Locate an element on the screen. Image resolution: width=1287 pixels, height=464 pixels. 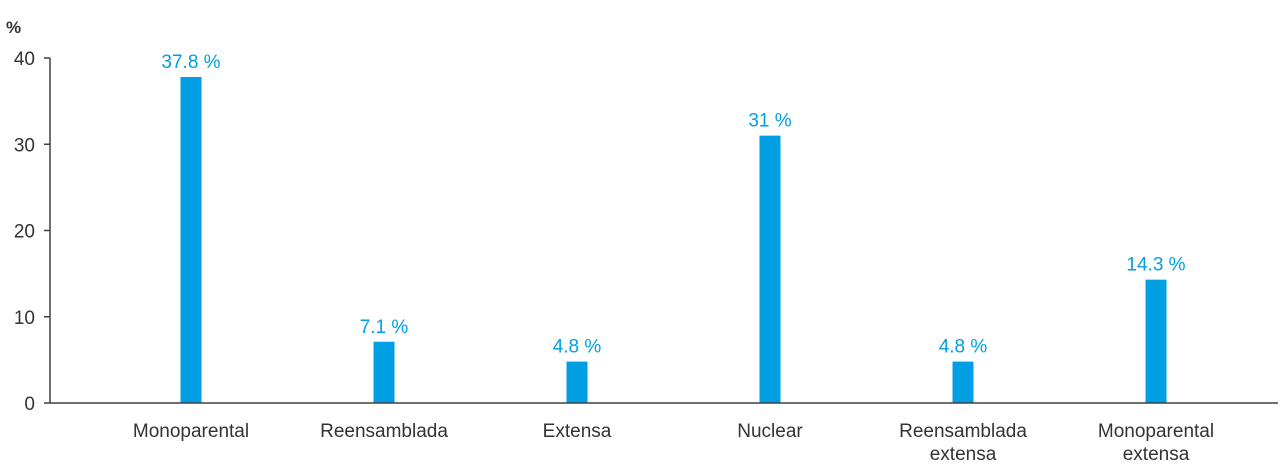
bar-data-label: 7.1 % is located at coordinates (384, 327).